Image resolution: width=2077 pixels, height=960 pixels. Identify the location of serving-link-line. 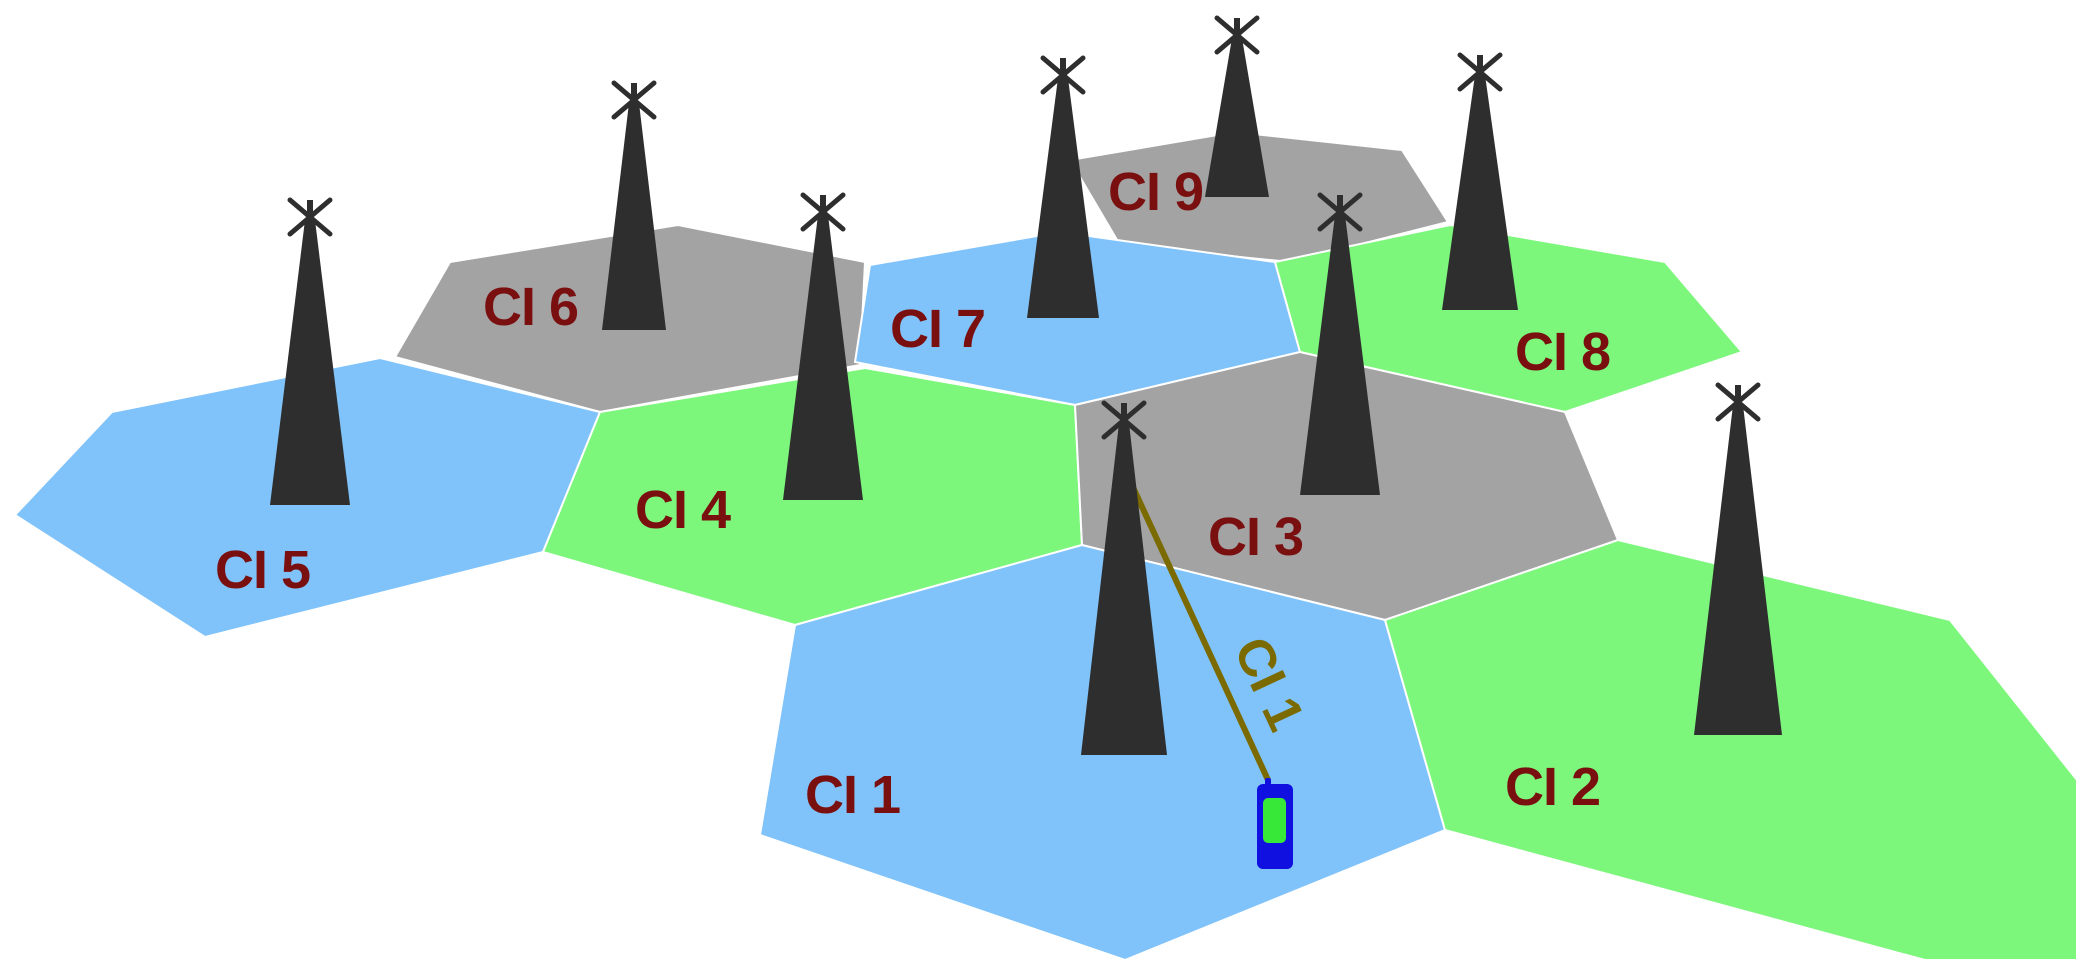
(1196, 625).